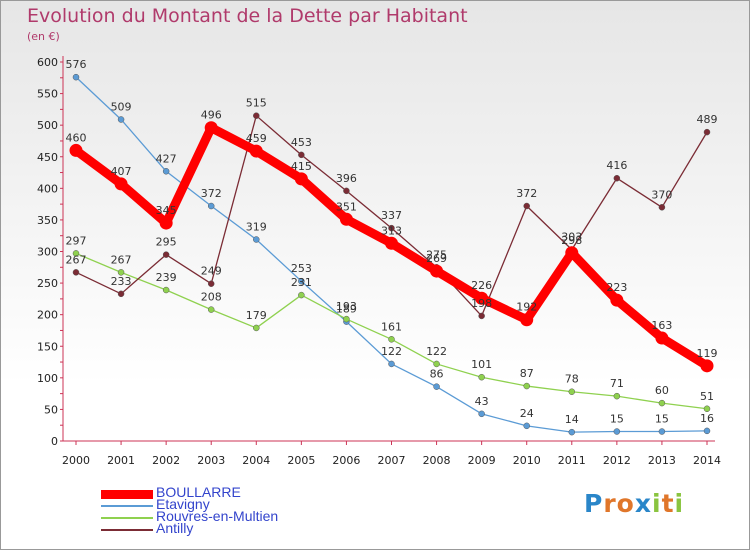 This screenshot has width=750, height=550. Describe the element at coordinates (175, 528) in the screenshot. I see `legend-label: Antilly` at that location.